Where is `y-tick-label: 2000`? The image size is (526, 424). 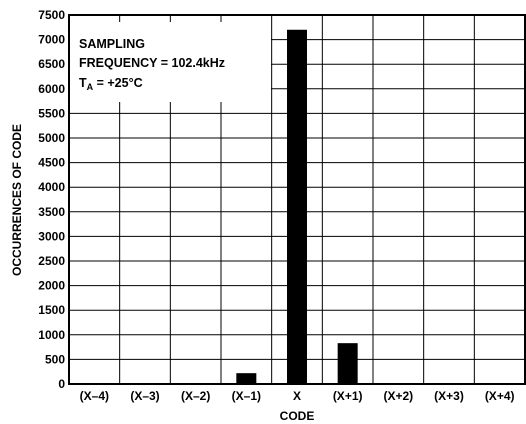
y-tick-label: 2000 is located at coordinates (51, 286).